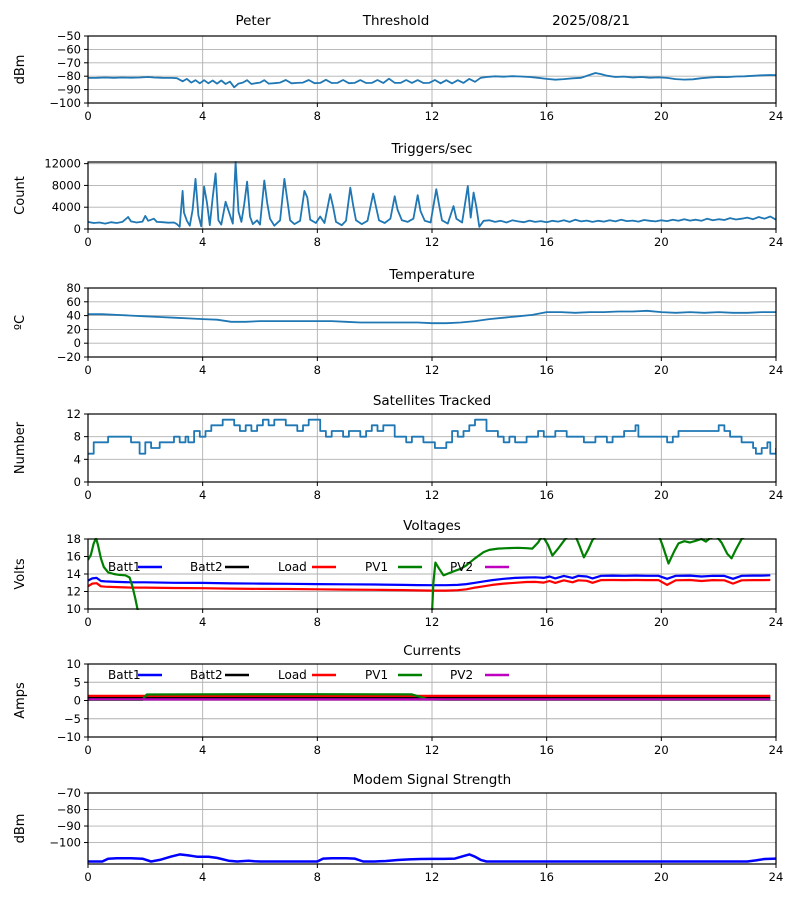 Image resolution: width=800 pixels, height=904 pixels. What do you see at coordinates (77, 459) in the screenshot?
I see `y-tick-label: 4` at bounding box center [77, 459].